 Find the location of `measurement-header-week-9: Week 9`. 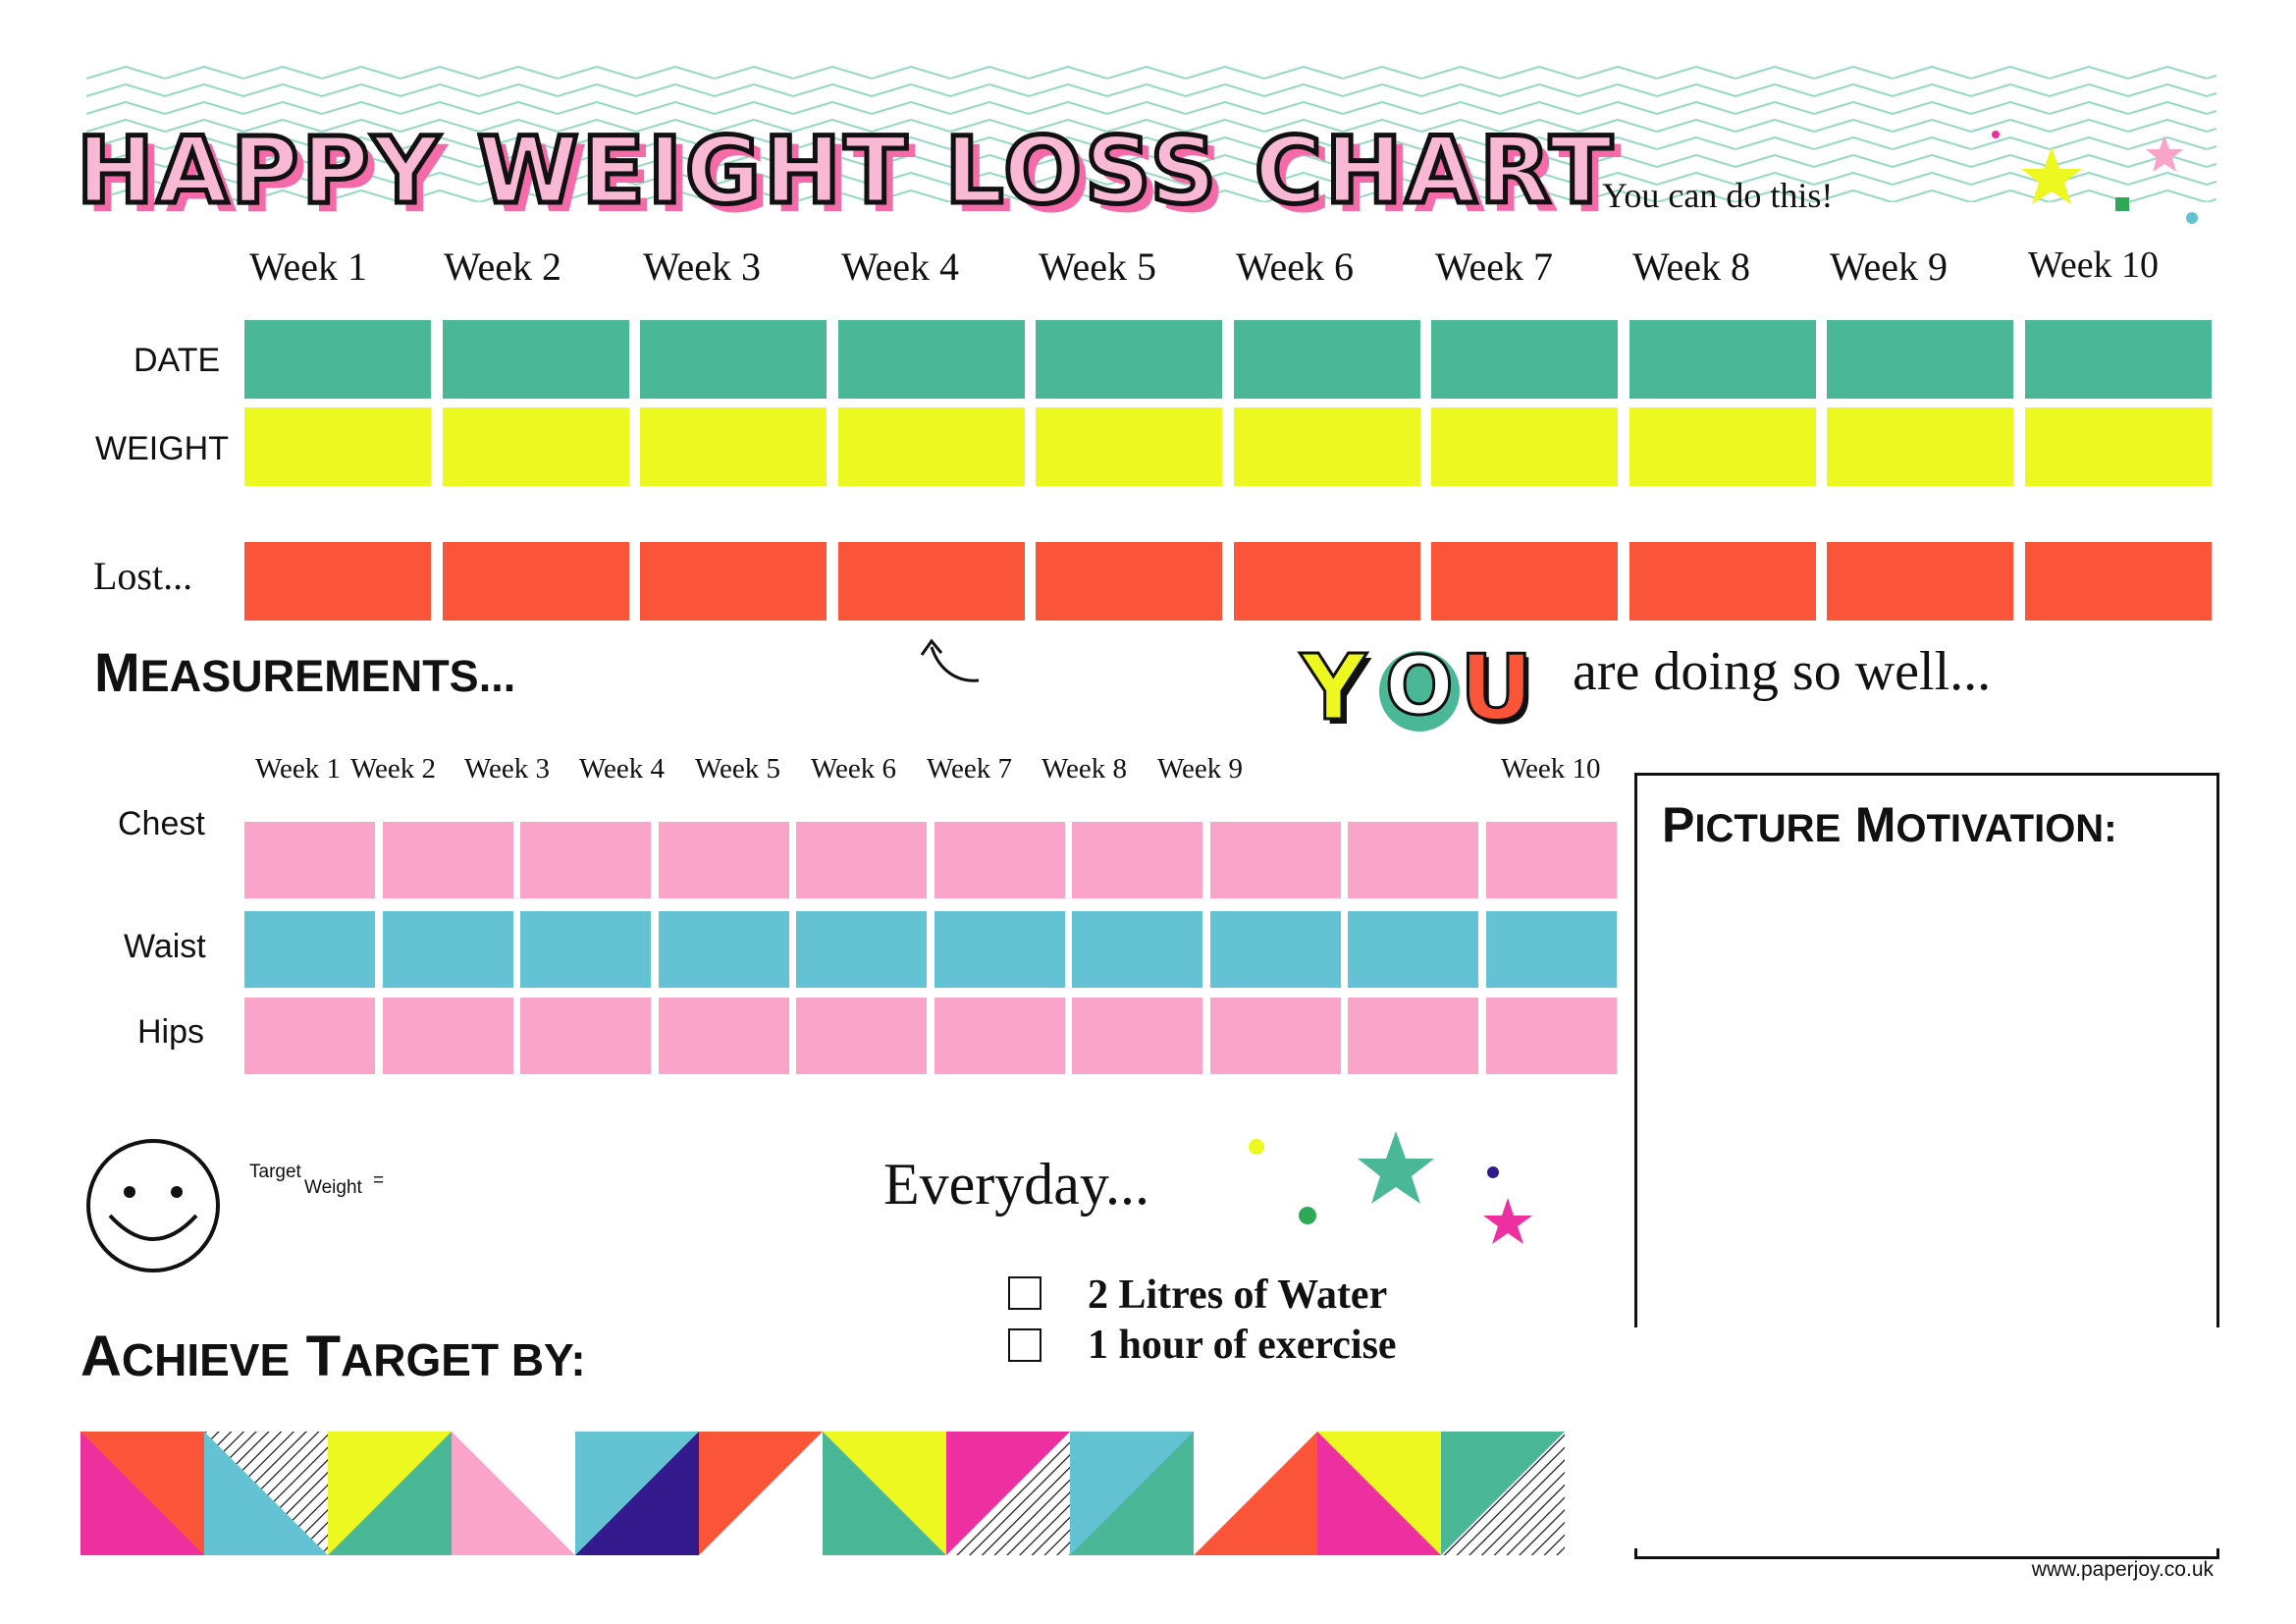

measurement-header-week-9: Week 9 is located at coordinates (1200, 769).